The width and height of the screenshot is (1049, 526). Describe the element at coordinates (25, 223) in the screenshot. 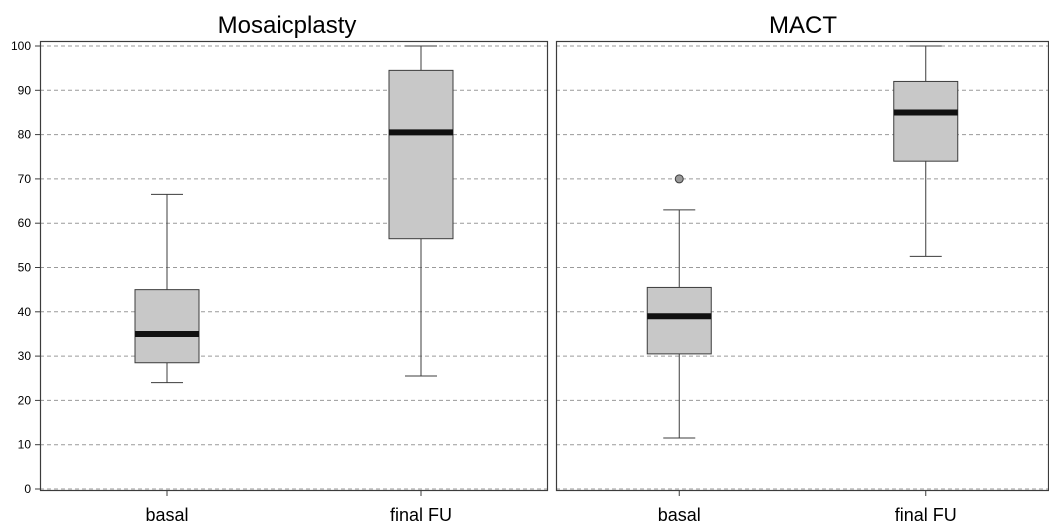

I see `y-tick-label: 60` at that location.